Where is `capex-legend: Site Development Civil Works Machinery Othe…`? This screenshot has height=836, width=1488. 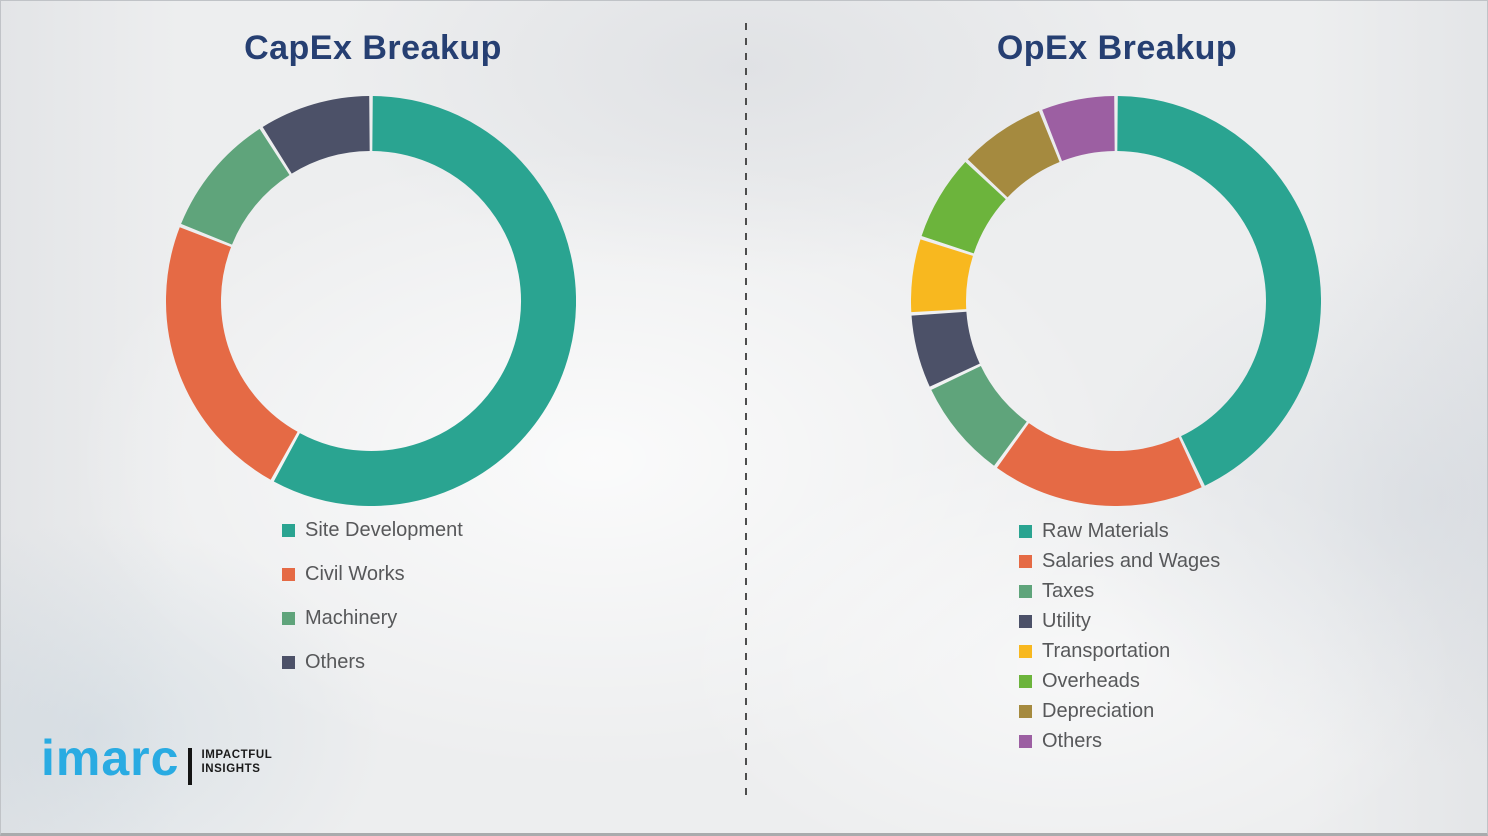 capex-legend: Site Development Civil Works Machinery Othe… is located at coordinates (372, 606).